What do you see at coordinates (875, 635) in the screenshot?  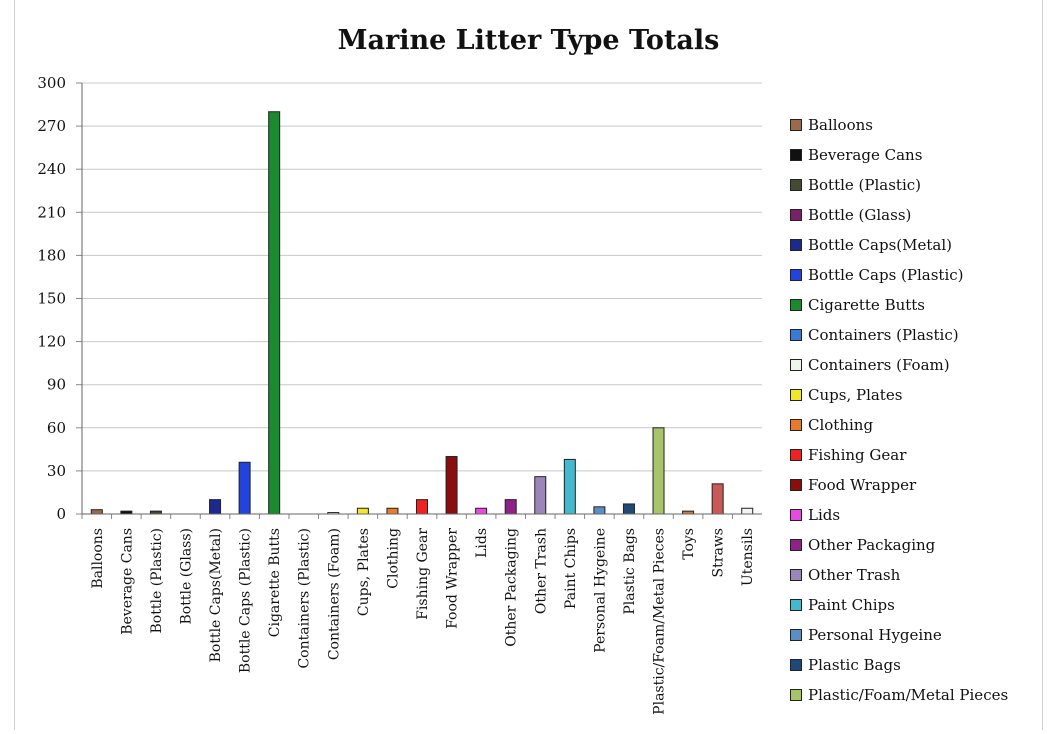 I see `legend-label: Personal Hygeine` at bounding box center [875, 635].